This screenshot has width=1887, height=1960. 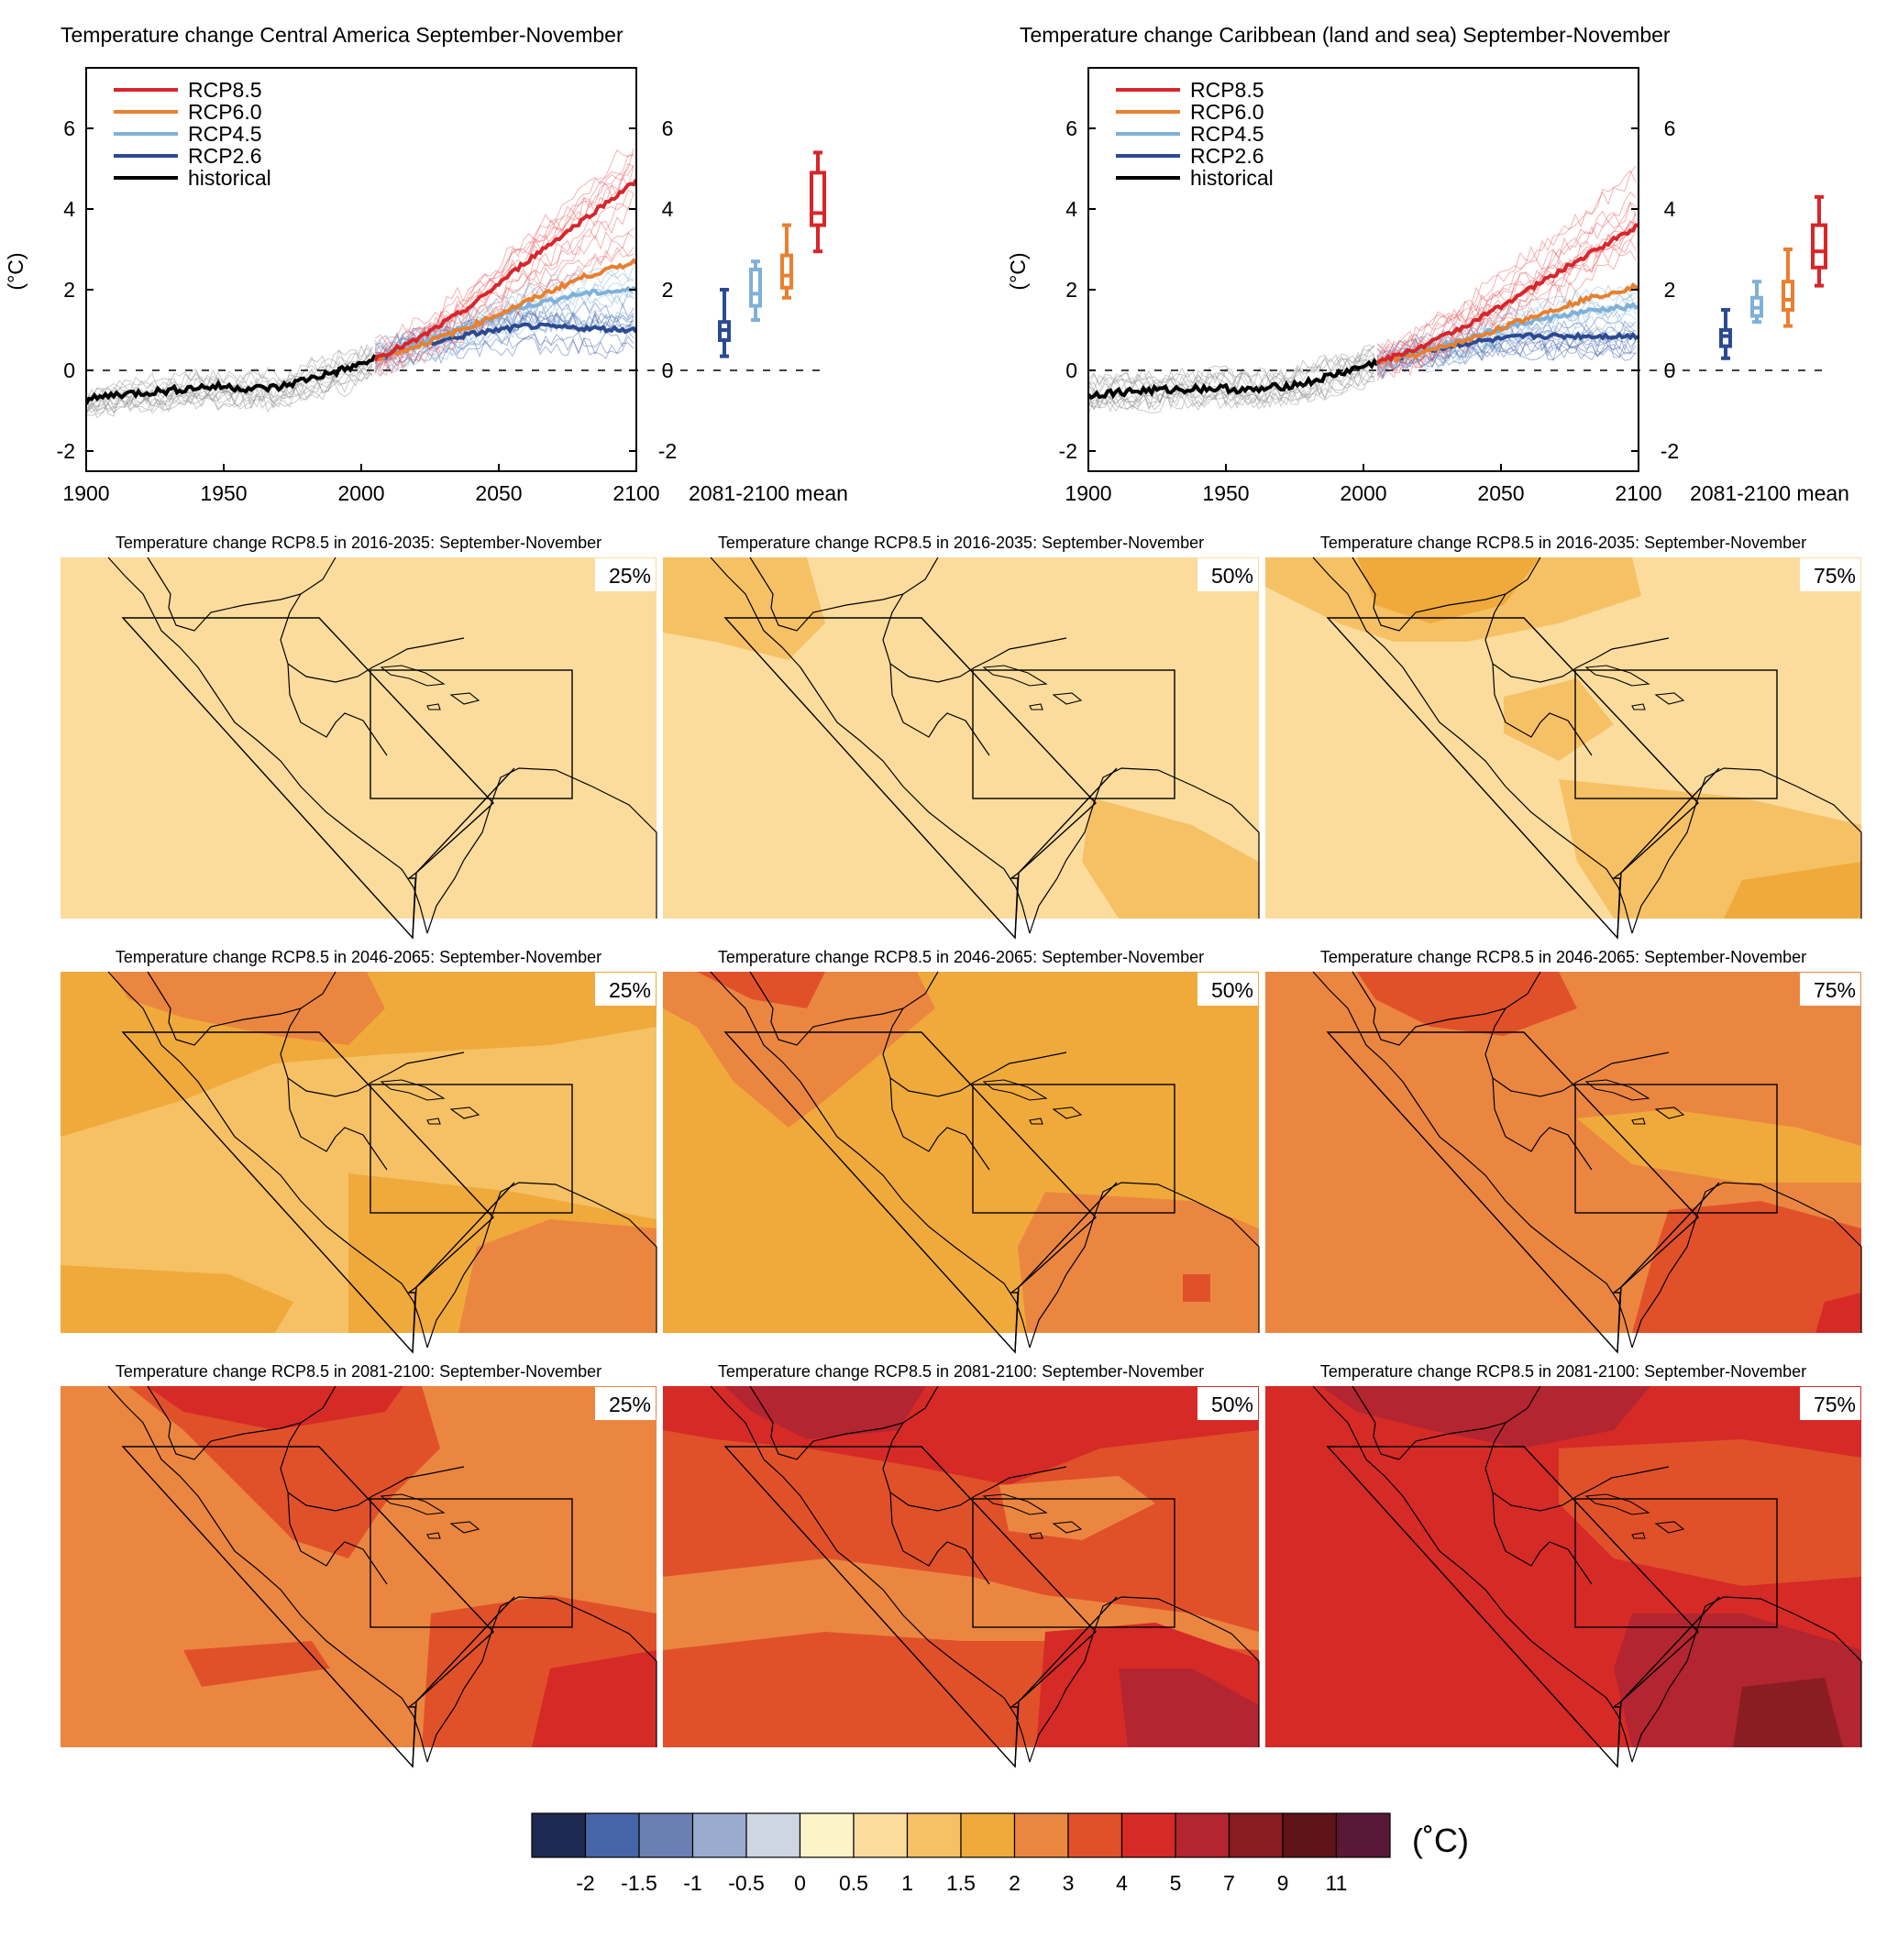 What do you see at coordinates (1364, 290) in the screenshot?
I see `ensemble-layer` at bounding box center [1364, 290].